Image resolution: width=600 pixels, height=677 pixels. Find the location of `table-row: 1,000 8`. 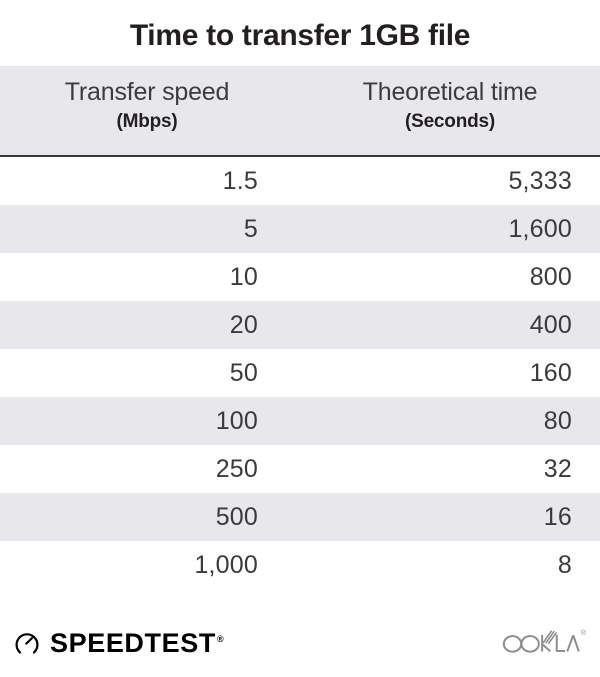

table-row: 1,000 8 is located at coordinates (300, 565).